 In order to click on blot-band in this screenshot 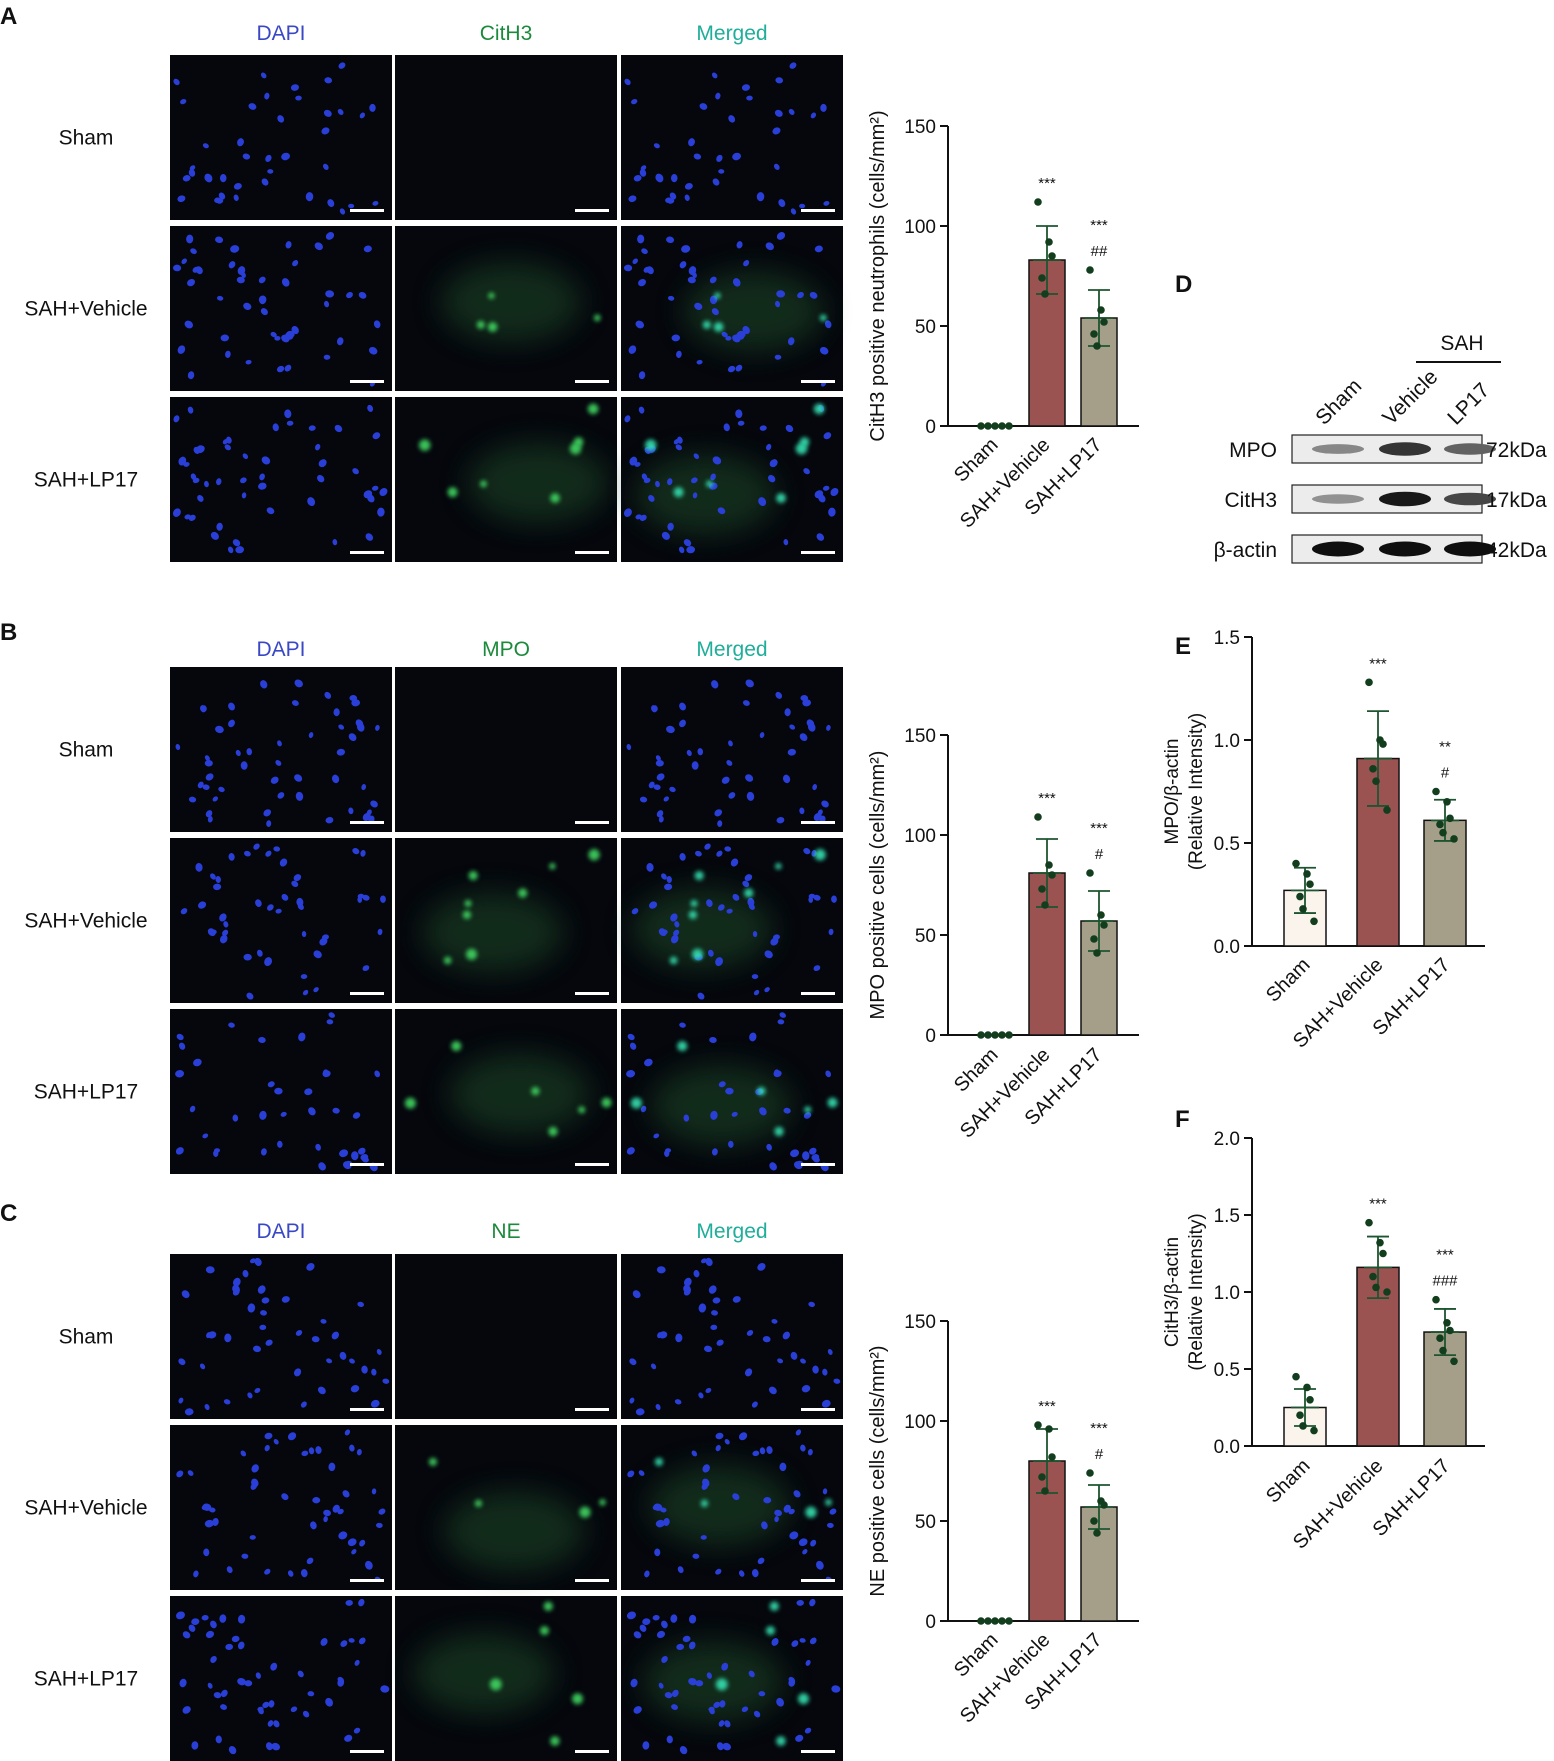, I will do `click(1470, 449)`.